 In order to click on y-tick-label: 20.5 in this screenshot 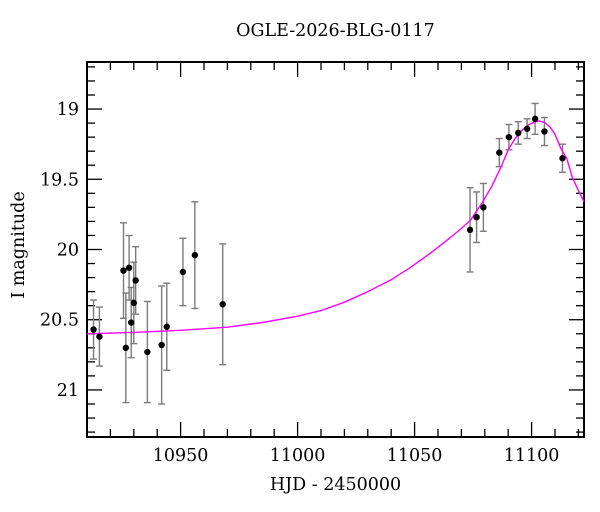, I will do `click(59, 321)`.